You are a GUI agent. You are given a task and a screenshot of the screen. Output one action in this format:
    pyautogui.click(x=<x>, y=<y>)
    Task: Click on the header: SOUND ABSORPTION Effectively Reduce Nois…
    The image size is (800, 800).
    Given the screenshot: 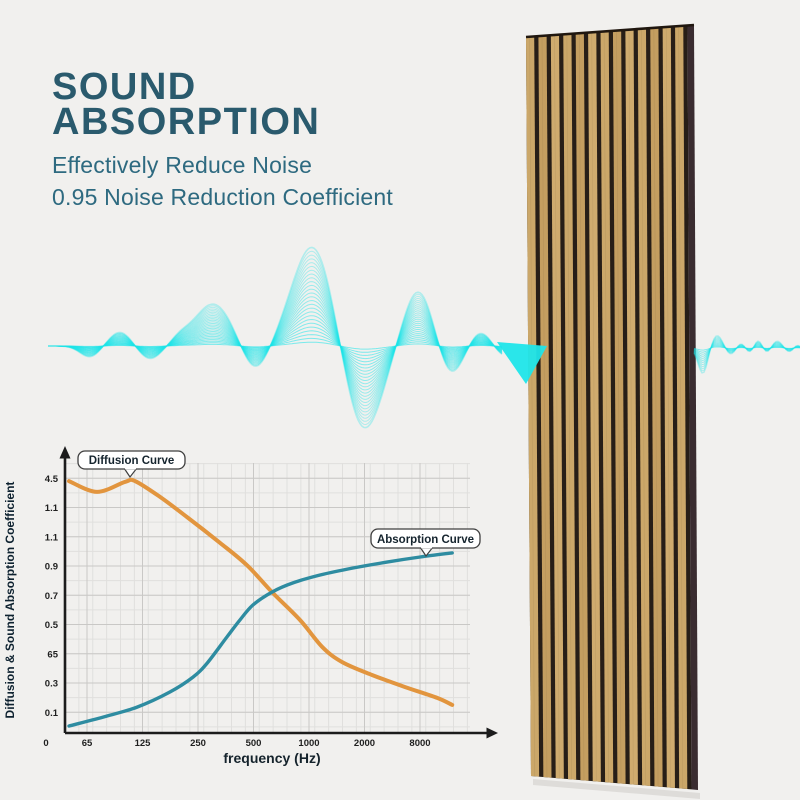 What is the action you would take?
    pyautogui.click(x=222, y=139)
    